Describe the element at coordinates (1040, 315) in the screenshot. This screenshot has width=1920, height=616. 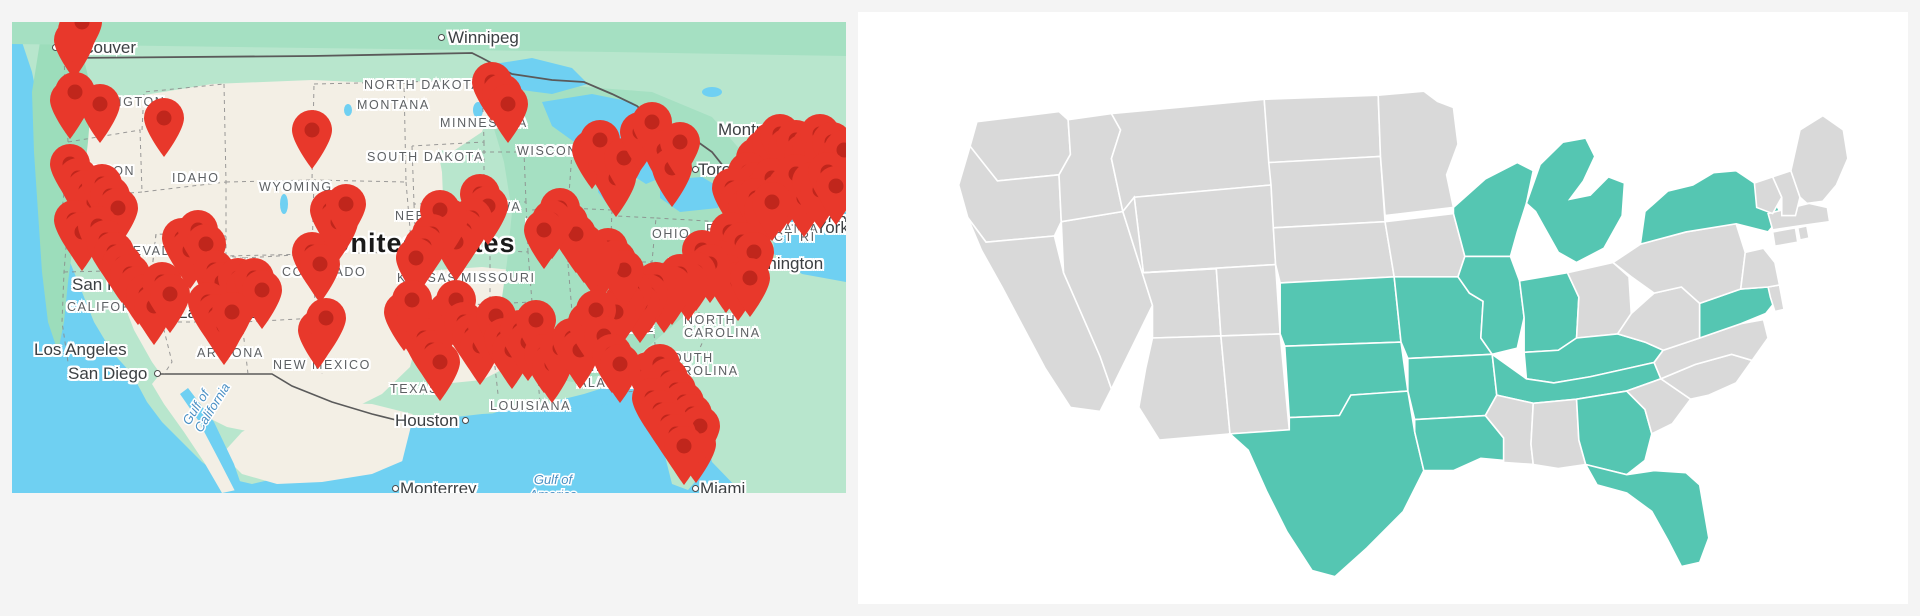
I see `state-california` at that location.